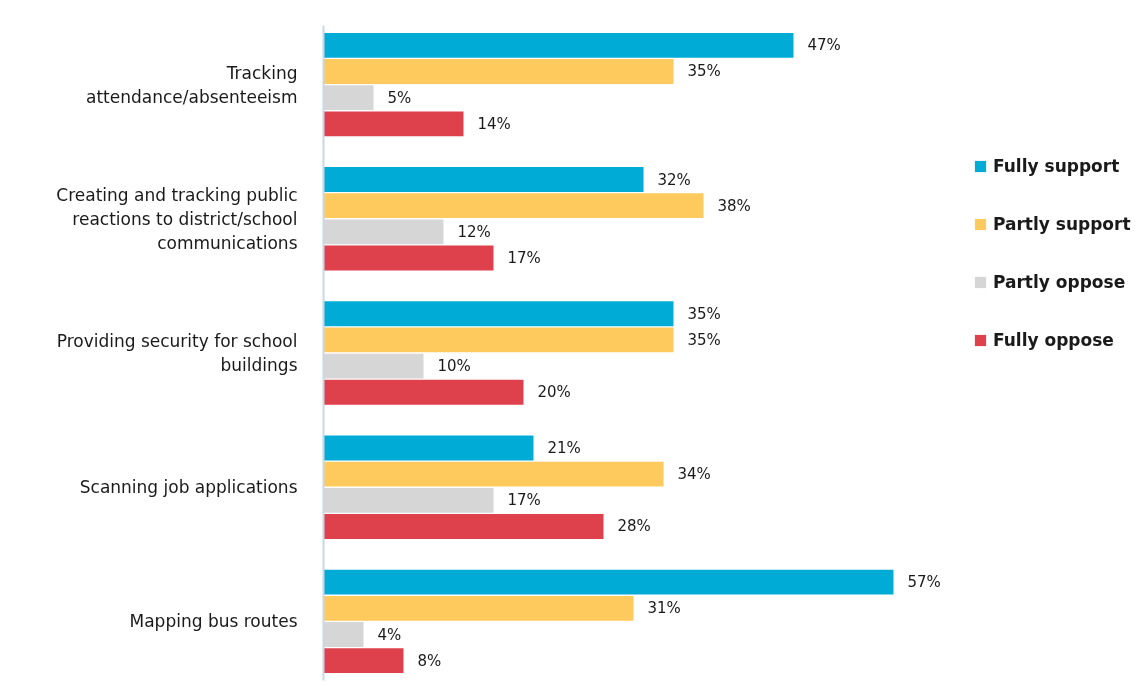  What do you see at coordinates (213, 621) in the screenshot?
I see `y-tick-label: Mapping bus routes` at bounding box center [213, 621].